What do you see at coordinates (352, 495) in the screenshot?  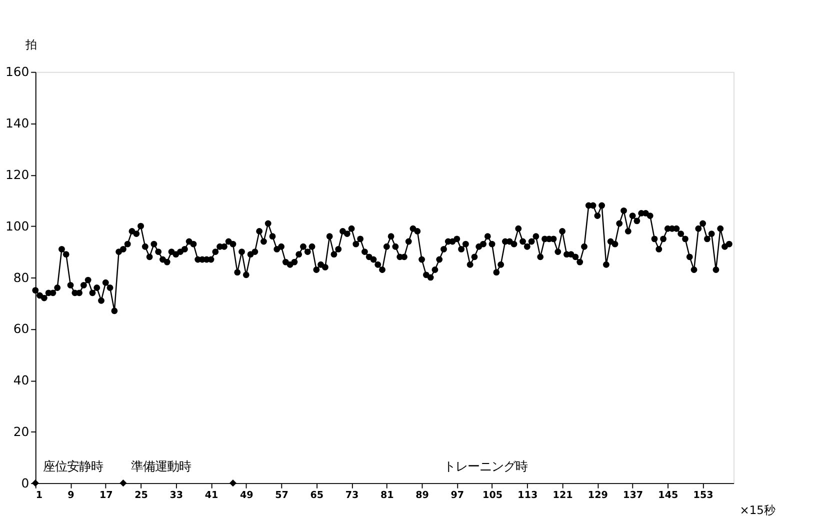 I see `x-tick-label: 73` at bounding box center [352, 495].